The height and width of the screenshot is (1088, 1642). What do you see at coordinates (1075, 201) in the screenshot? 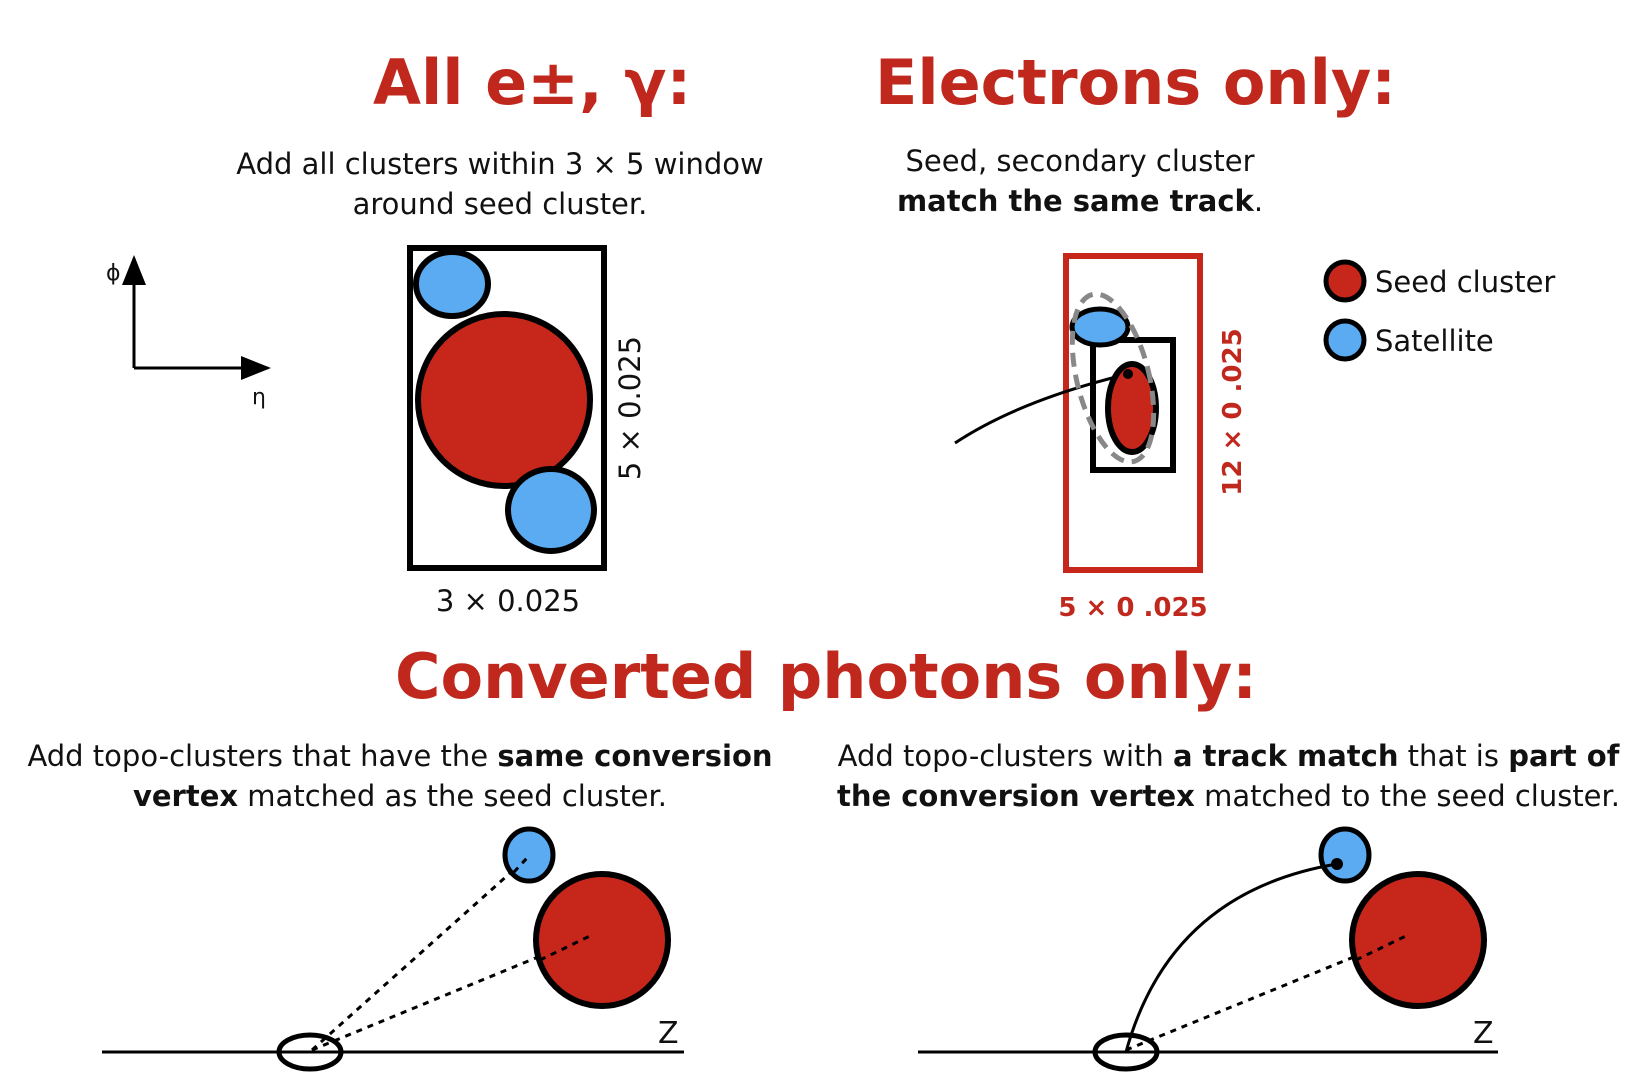
I see `electrons-desc-bold: match the same track` at bounding box center [1075, 201].